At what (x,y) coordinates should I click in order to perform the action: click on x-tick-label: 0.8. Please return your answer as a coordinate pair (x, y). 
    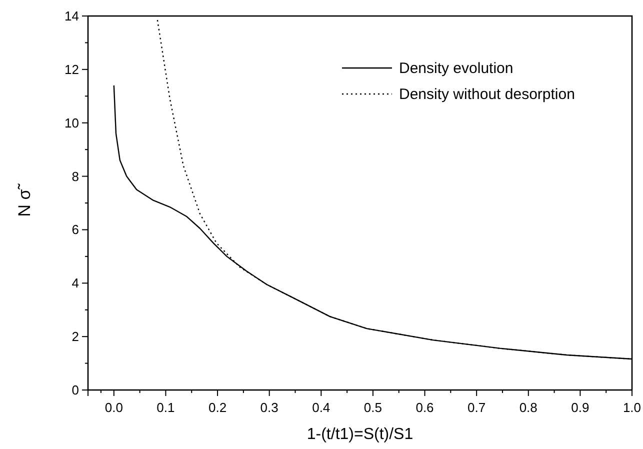
    Looking at the image, I should click on (528, 407).